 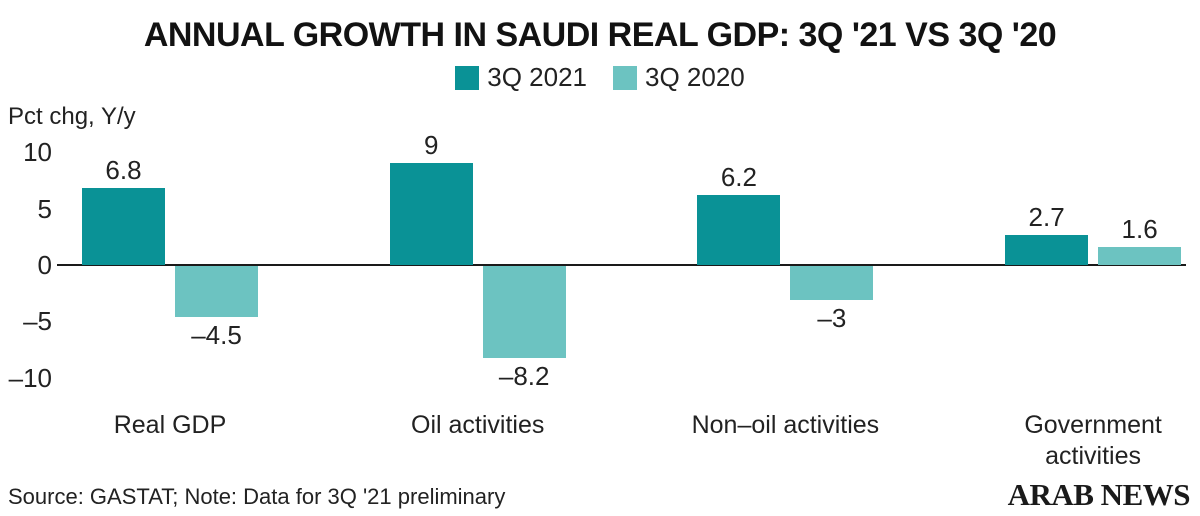 What do you see at coordinates (216, 334) in the screenshot?
I see `bar-value-label: –4.5` at bounding box center [216, 334].